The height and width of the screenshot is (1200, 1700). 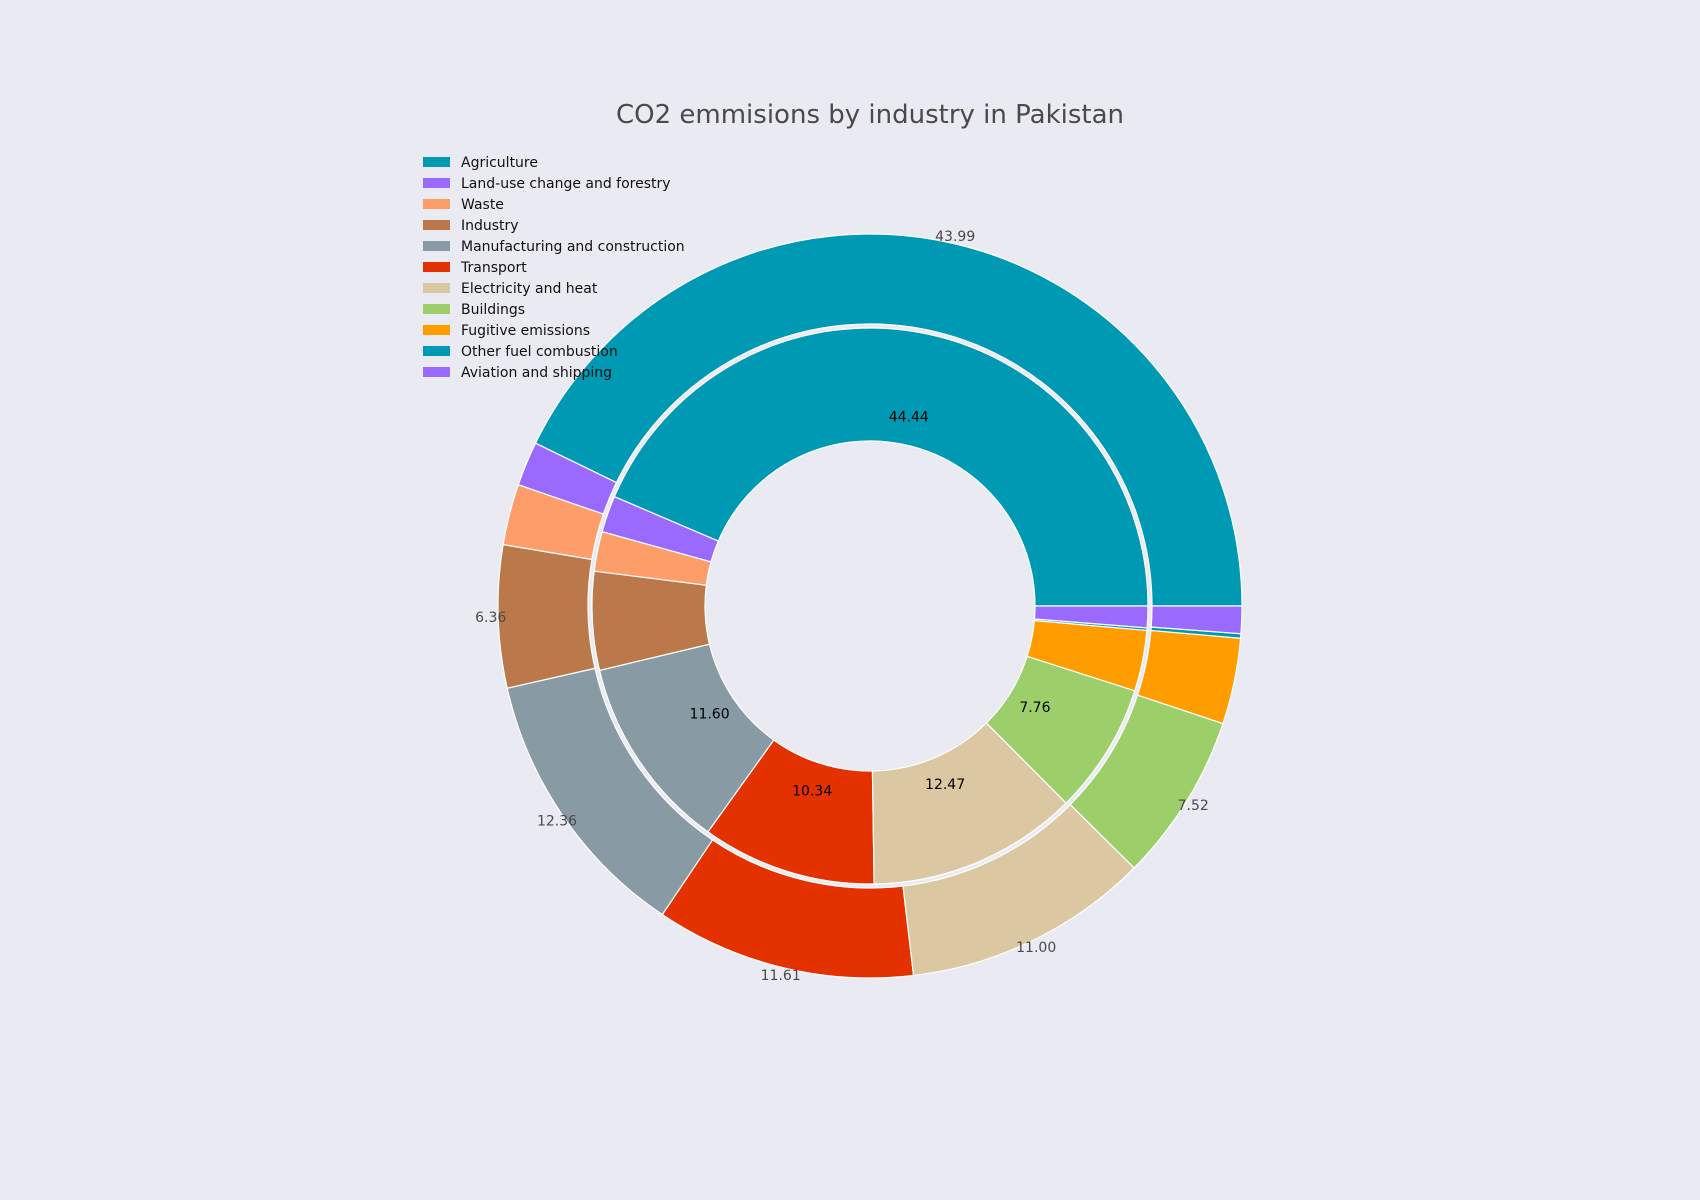 I want to click on inner-data-label: 10.34, so click(x=812, y=791).